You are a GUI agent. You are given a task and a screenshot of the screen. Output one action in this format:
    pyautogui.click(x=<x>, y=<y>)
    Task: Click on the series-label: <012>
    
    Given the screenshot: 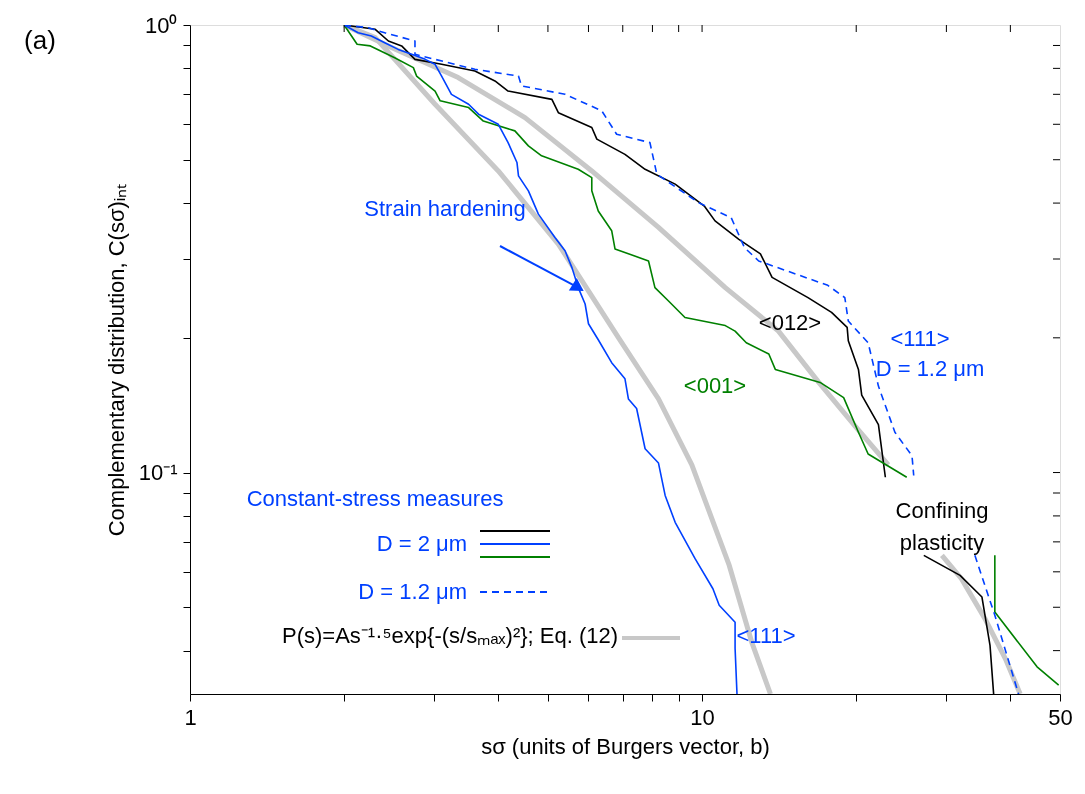 What is the action you would take?
    pyautogui.click(x=790, y=322)
    